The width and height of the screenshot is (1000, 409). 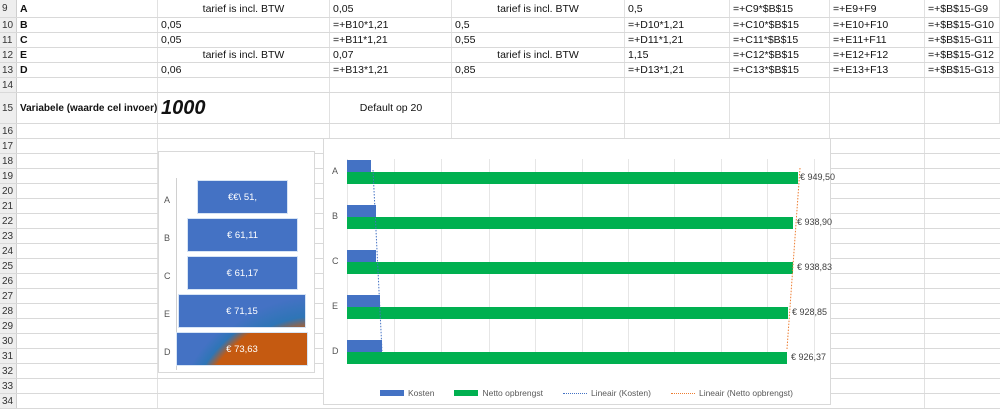 What do you see at coordinates (538, 85) in the screenshot?
I see `cell-d14` at bounding box center [538, 85].